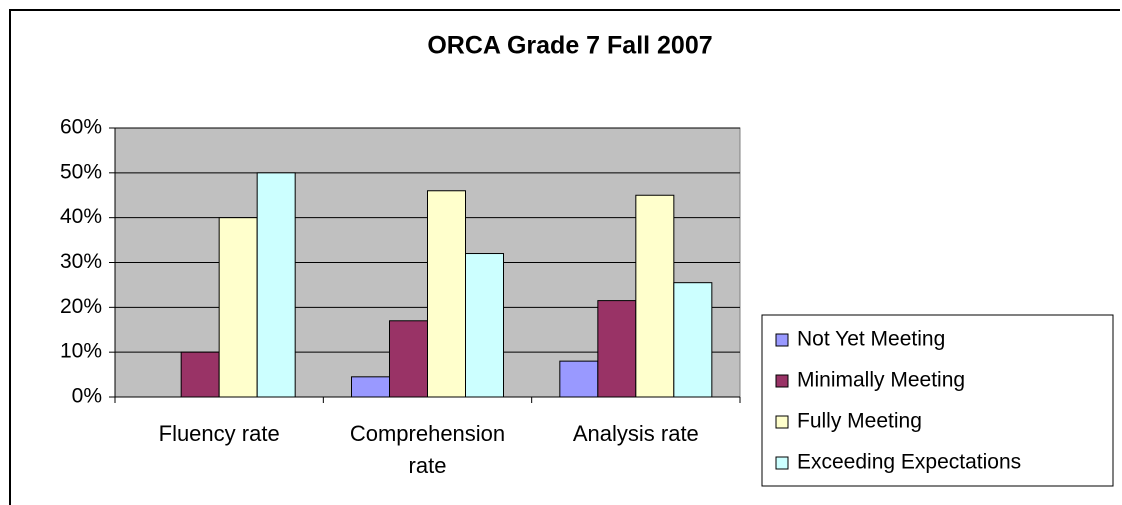  Describe the element at coordinates (81, 306) in the screenshot. I see `y-tick-label: 20%` at that location.